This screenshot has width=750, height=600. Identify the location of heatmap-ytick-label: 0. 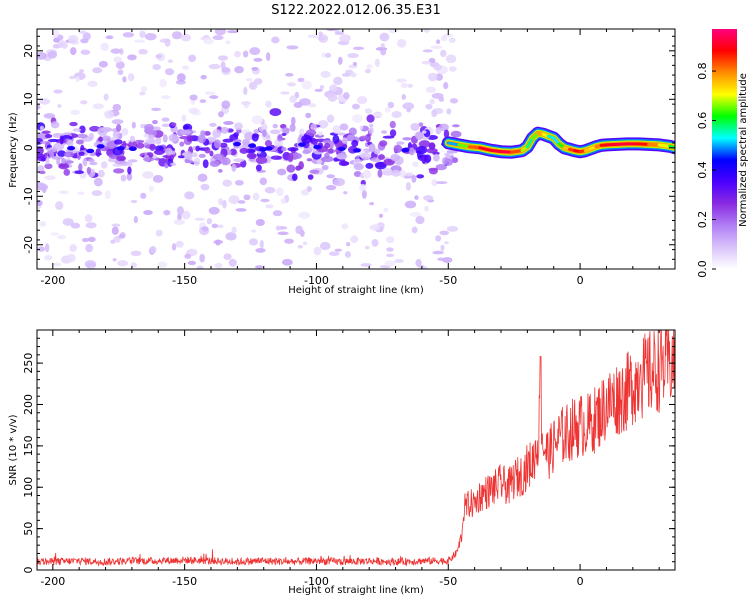
(28, 147).